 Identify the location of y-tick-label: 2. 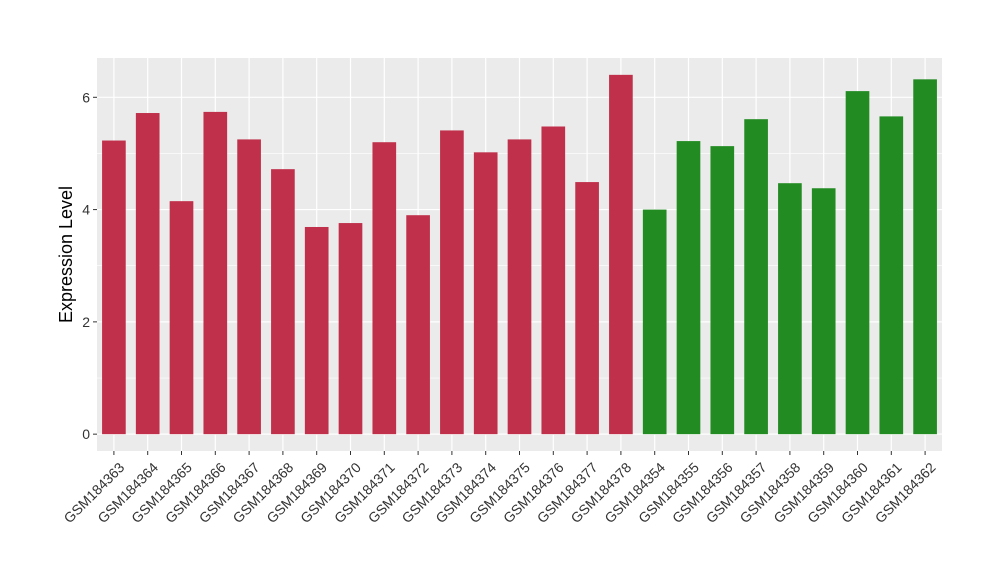
(86, 322).